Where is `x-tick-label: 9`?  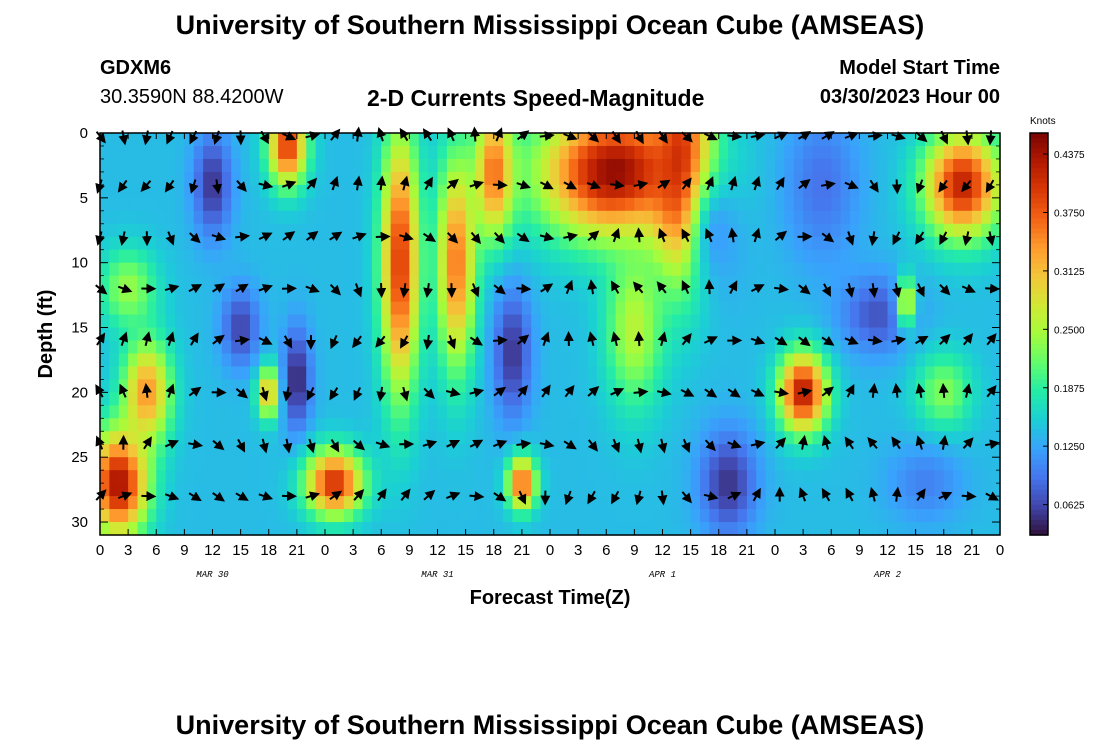
x-tick-label: 9 is located at coordinates (634, 550).